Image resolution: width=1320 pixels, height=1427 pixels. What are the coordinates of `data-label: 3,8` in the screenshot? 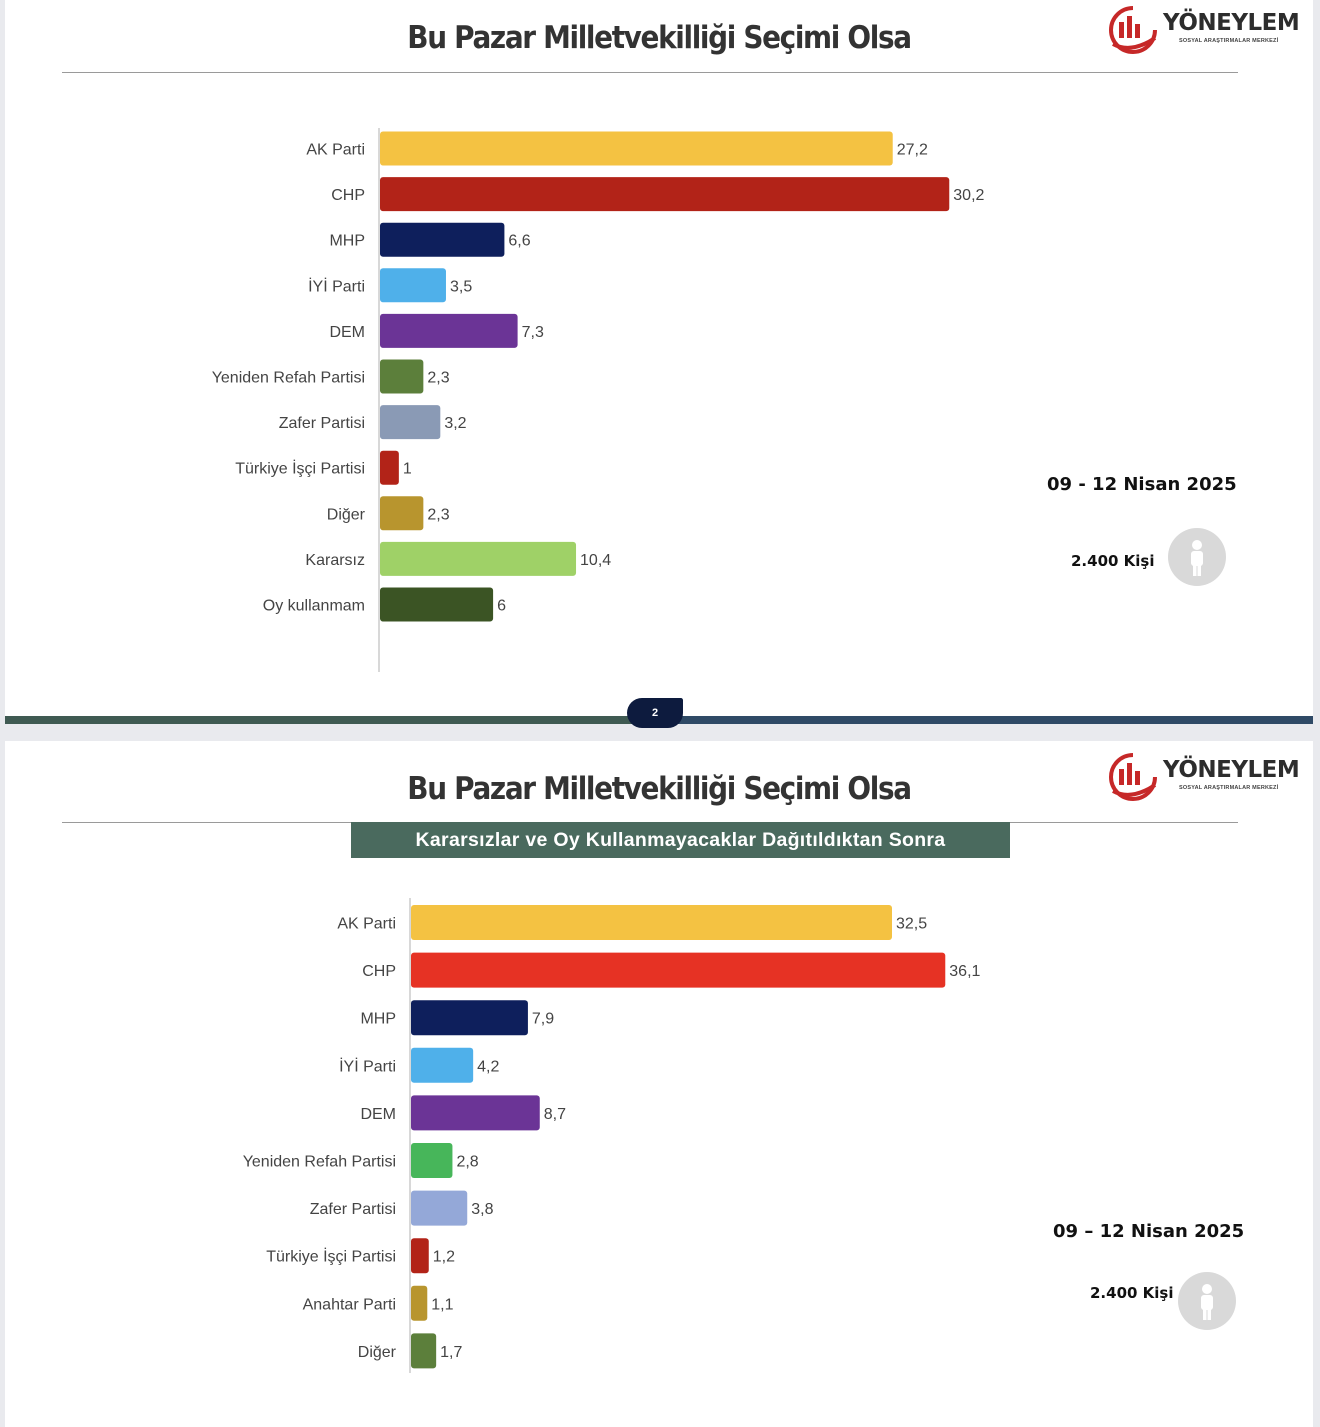 It's located at (482, 1209).